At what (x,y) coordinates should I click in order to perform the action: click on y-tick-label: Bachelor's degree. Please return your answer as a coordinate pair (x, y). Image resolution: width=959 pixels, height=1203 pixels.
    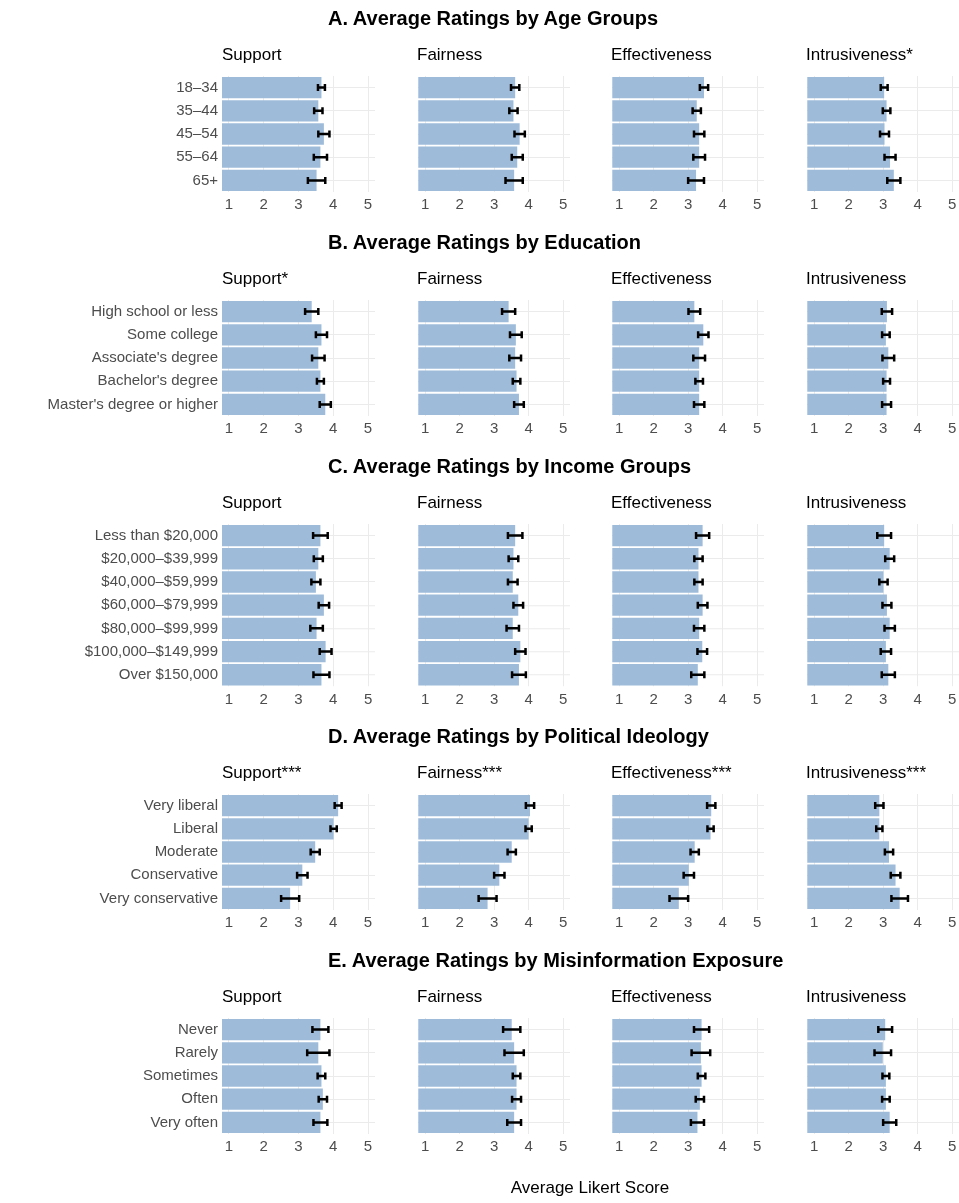
    Looking at the image, I should click on (157, 380).